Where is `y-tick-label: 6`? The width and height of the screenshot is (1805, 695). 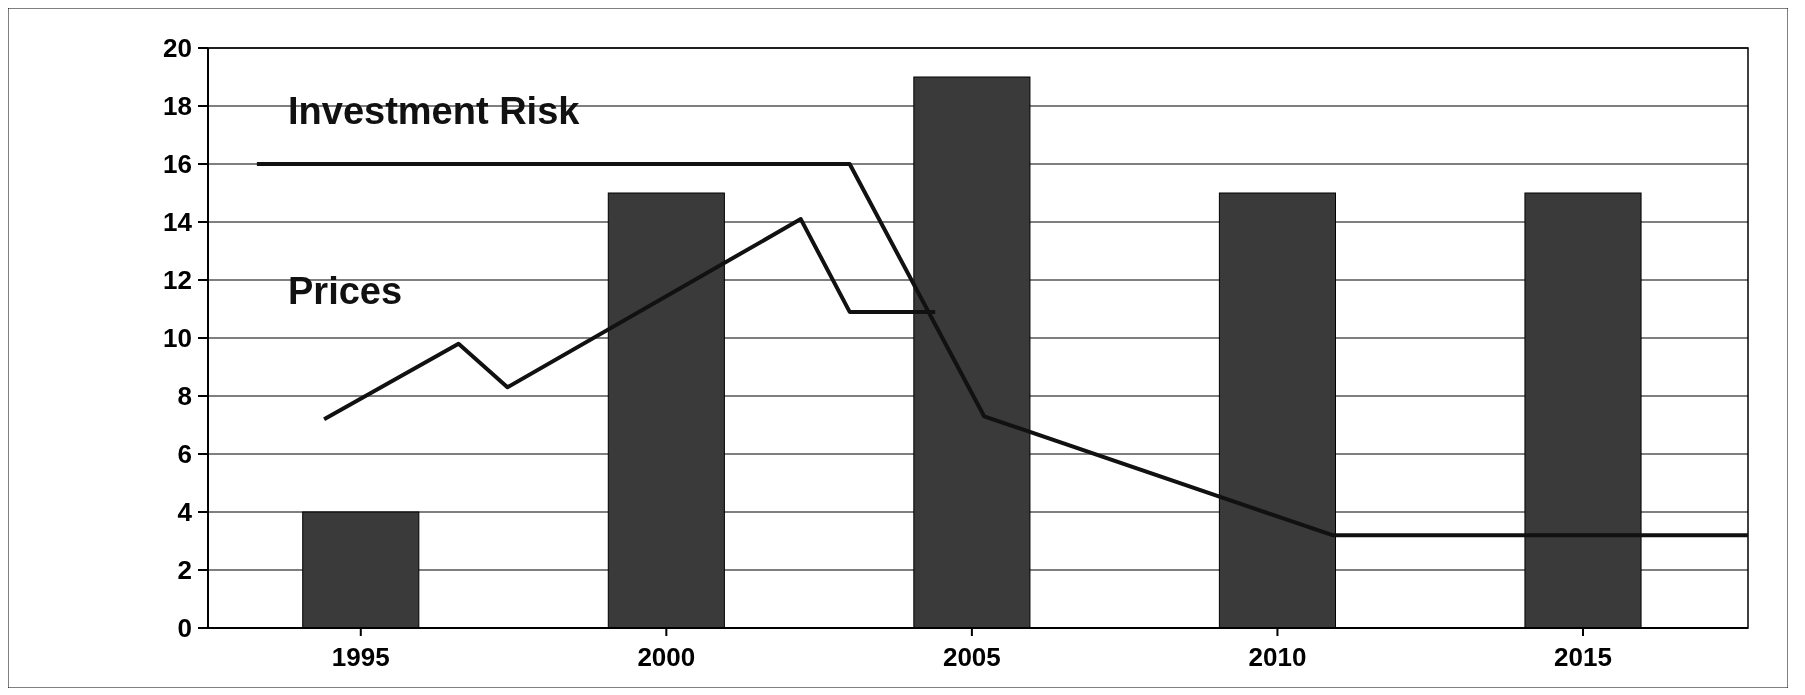 y-tick-label: 6 is located at coordinates (184, 454).